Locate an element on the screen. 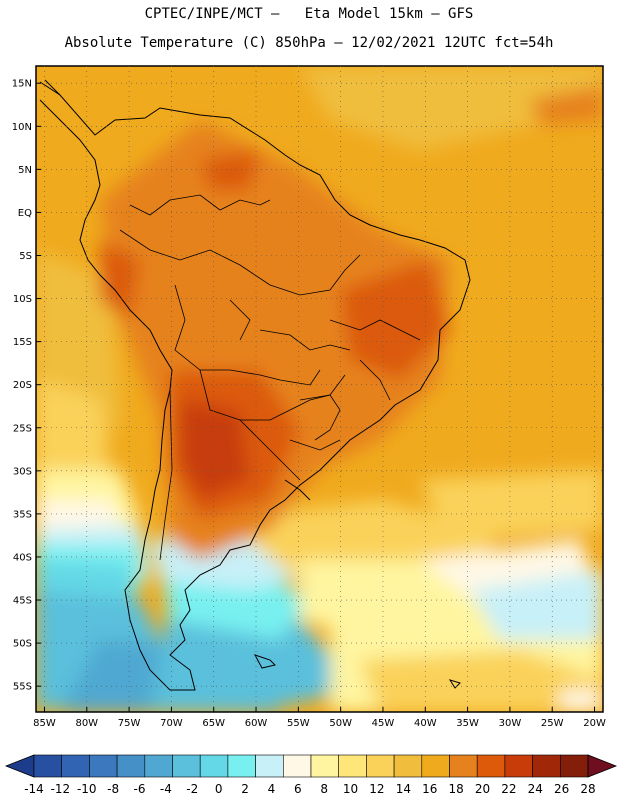 This screenshot has height=800, width=618. lon-label: 80W is located at coordinates (86, 723).